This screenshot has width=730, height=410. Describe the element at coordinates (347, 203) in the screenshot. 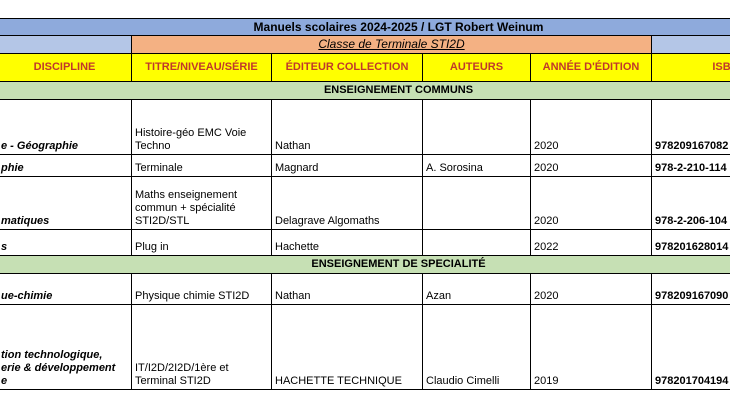

I see `table-cell: Delagrave Algomaths` at that location.